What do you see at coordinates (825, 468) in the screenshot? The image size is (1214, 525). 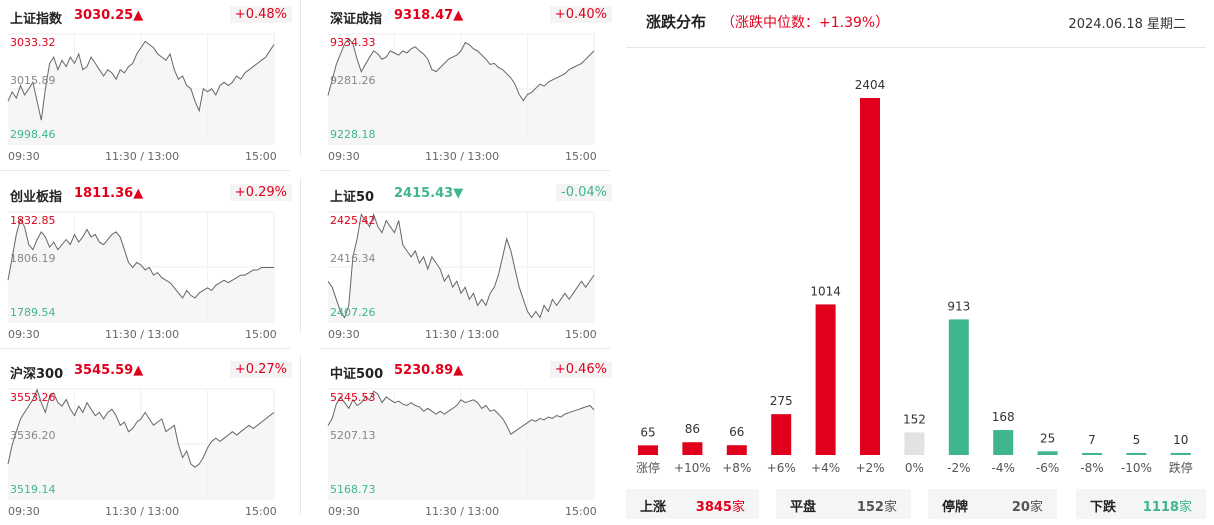 I see `bar-category-label: +4%` at bounding box center [825, 468].